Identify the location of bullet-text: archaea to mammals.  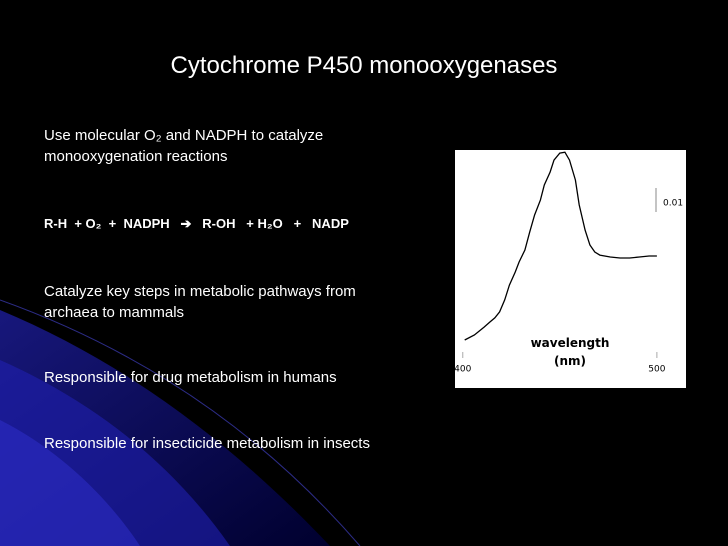
(114, 312).